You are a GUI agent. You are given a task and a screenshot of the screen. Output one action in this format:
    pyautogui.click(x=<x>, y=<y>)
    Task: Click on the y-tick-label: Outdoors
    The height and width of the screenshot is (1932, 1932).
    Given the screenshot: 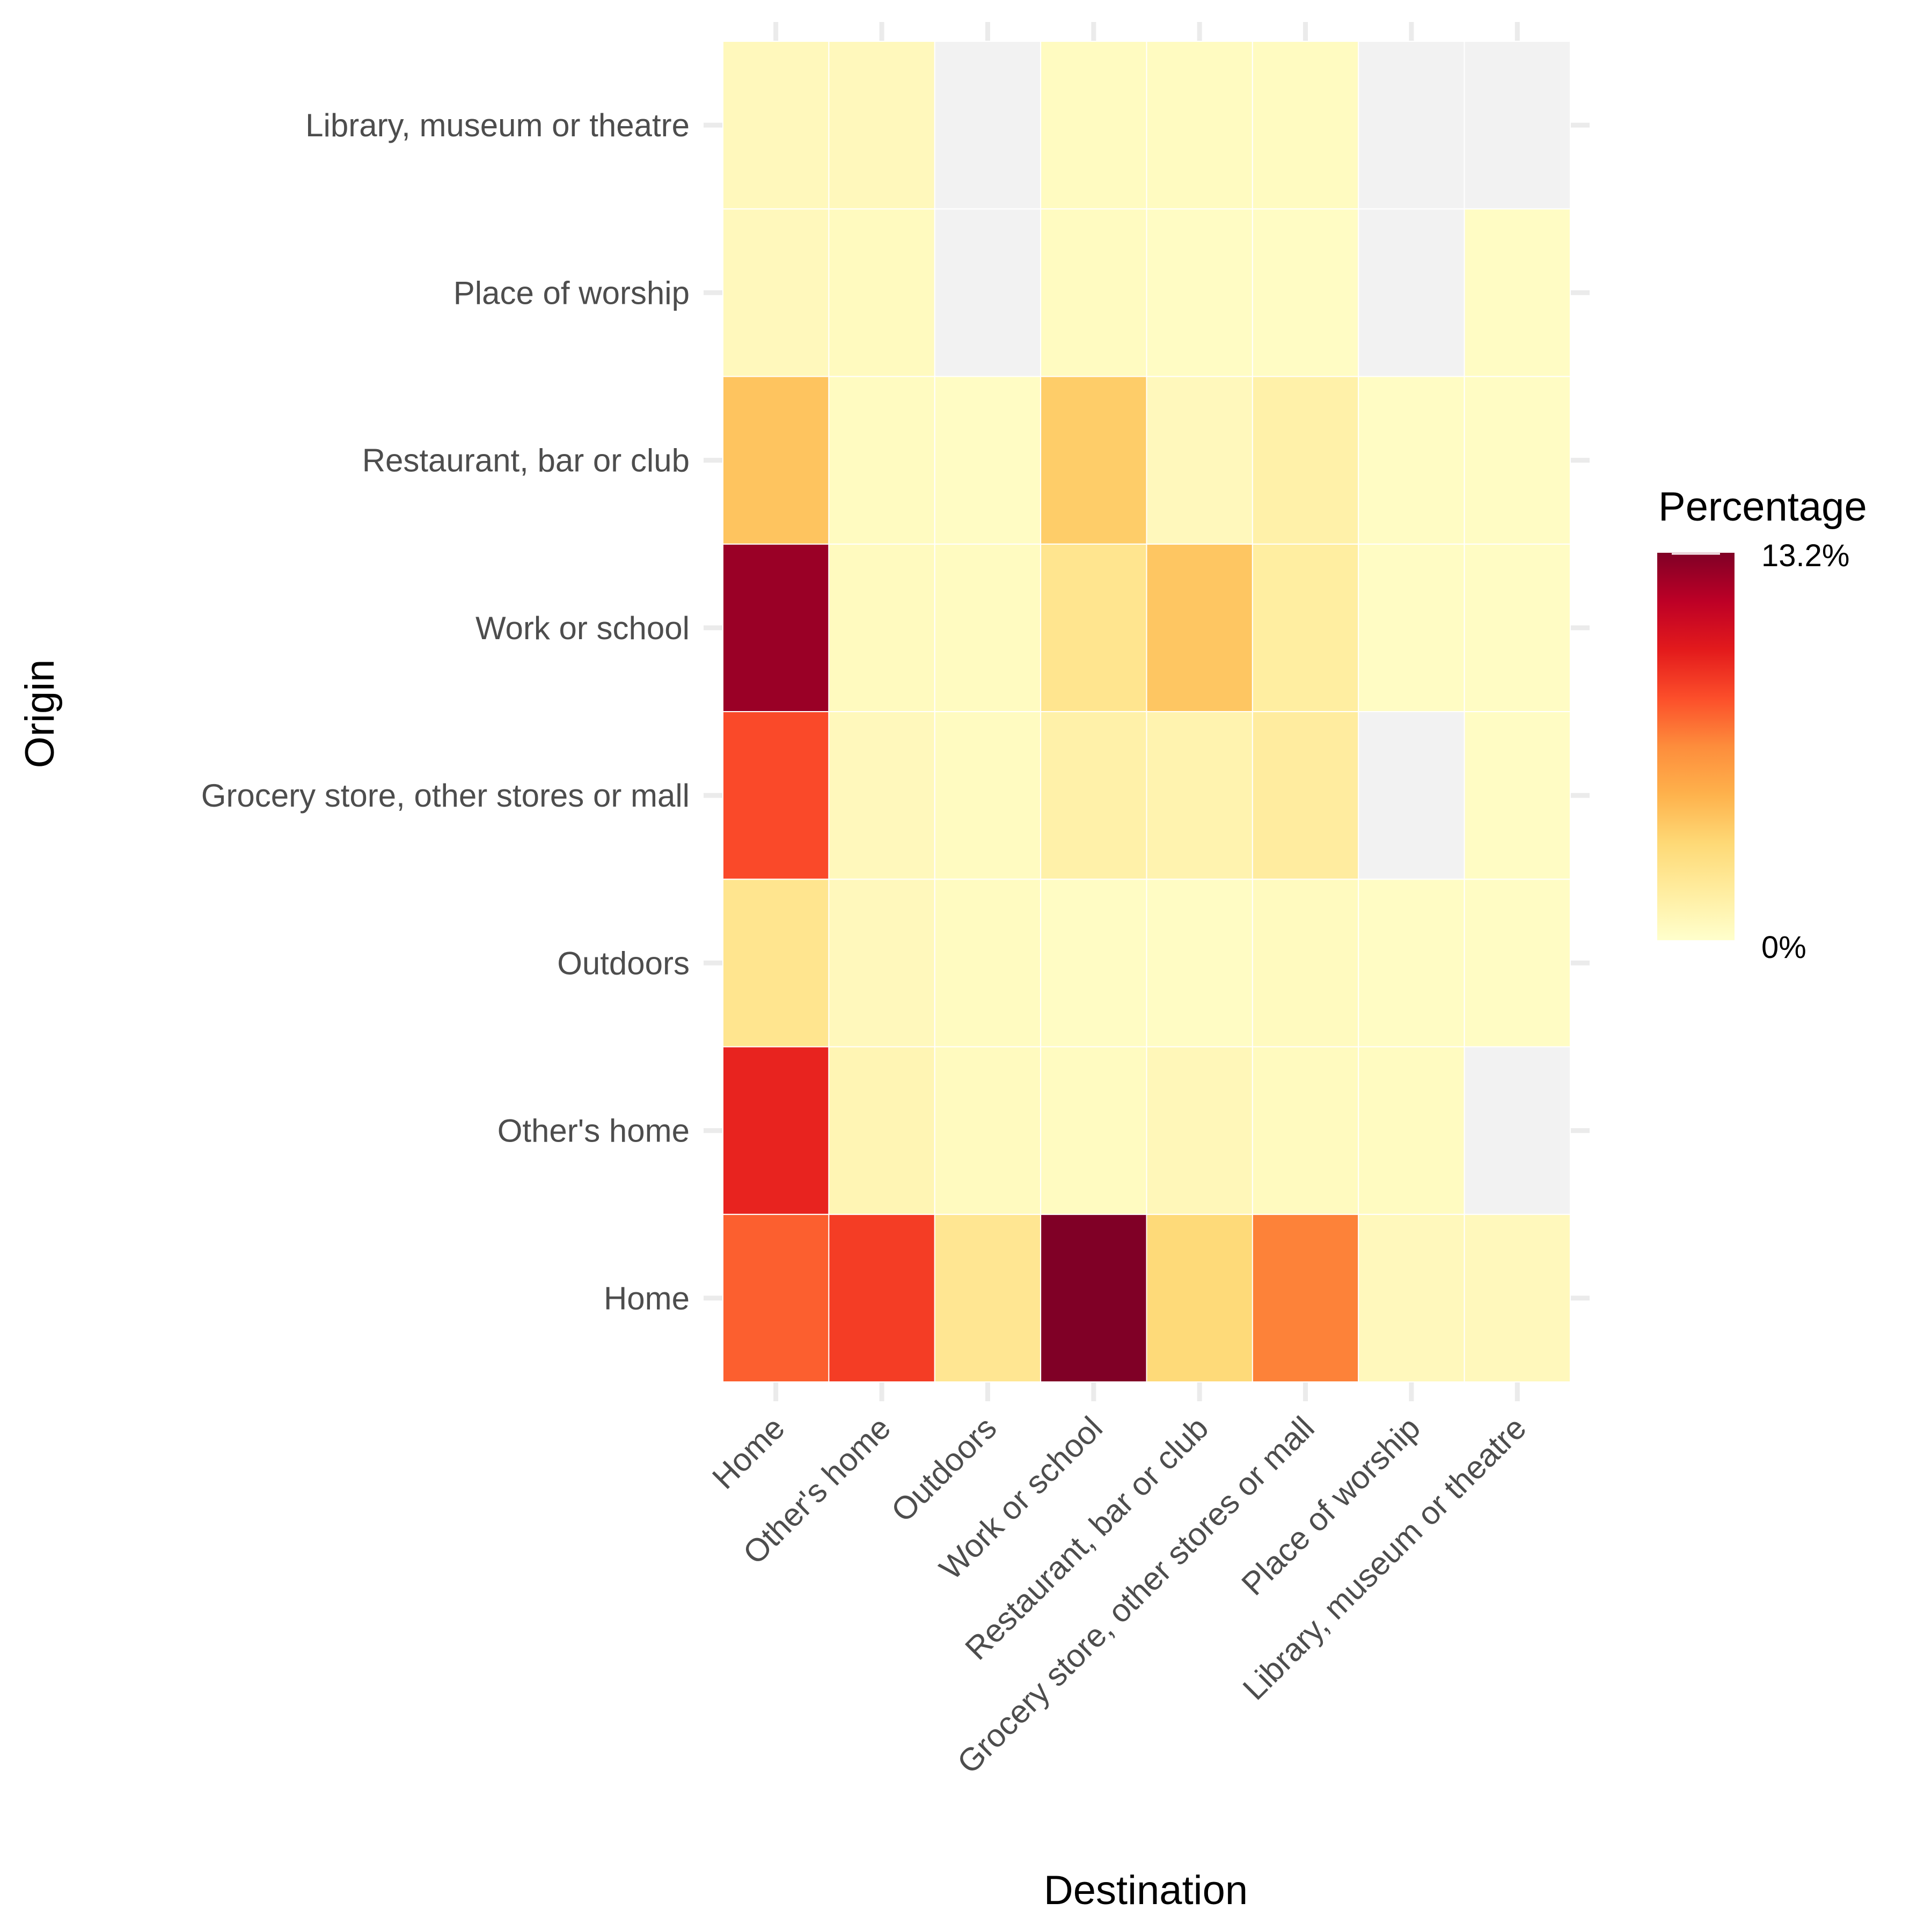 What is the action you would take?
    pyautogui.click(x=623, y=963)
    